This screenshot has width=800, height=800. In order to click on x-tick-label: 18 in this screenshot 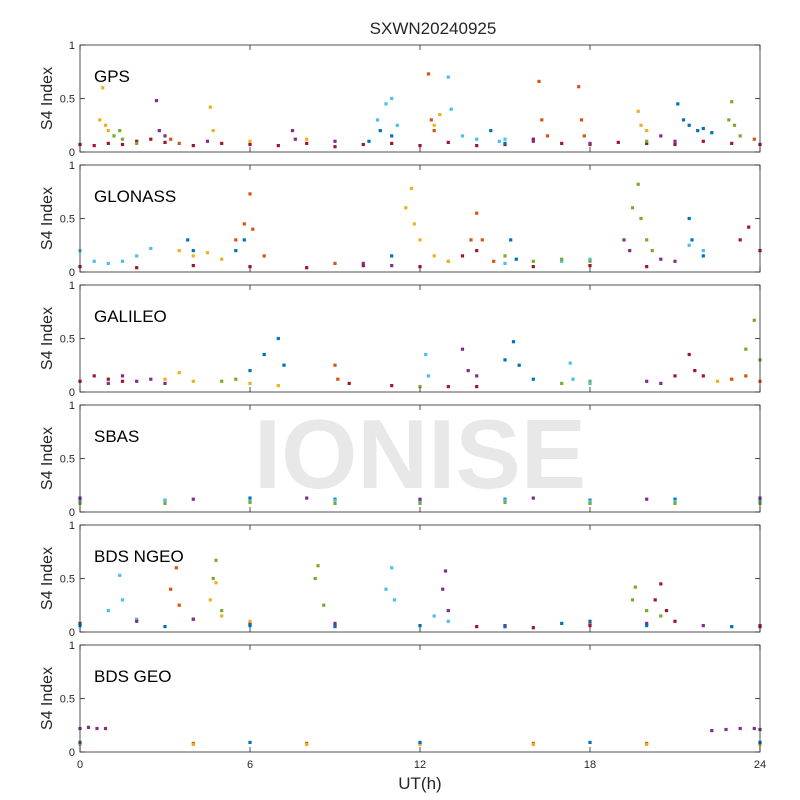, I will do `click(590, 765)`.